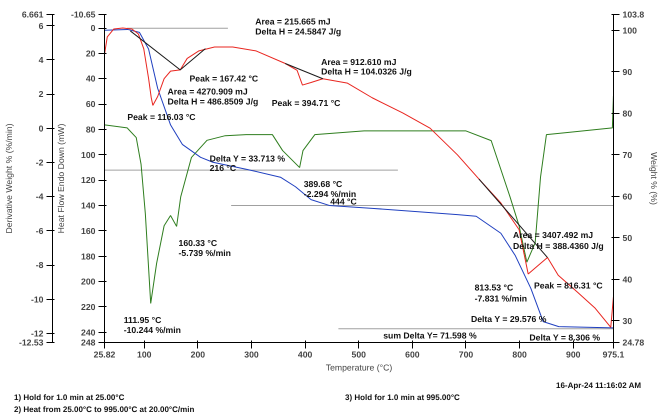  I want to click on annotation: Delta H = 104.0326 J/g, so click(366, 71).